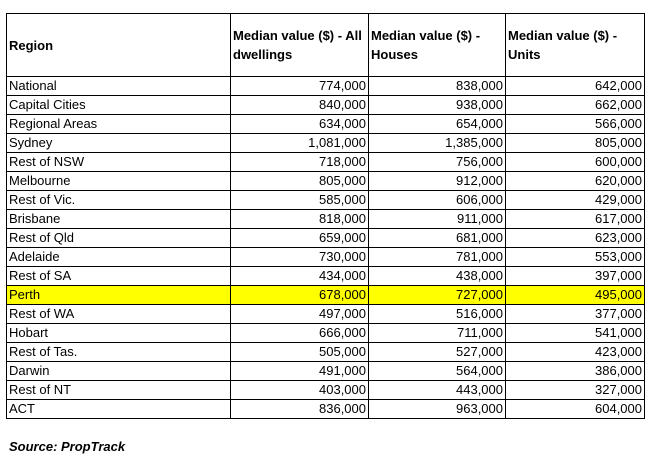 This screenshot has width=646, height=456. I want to click on table-row: Rest of SA 434,000 438,000 397,000, so click(325, 276).